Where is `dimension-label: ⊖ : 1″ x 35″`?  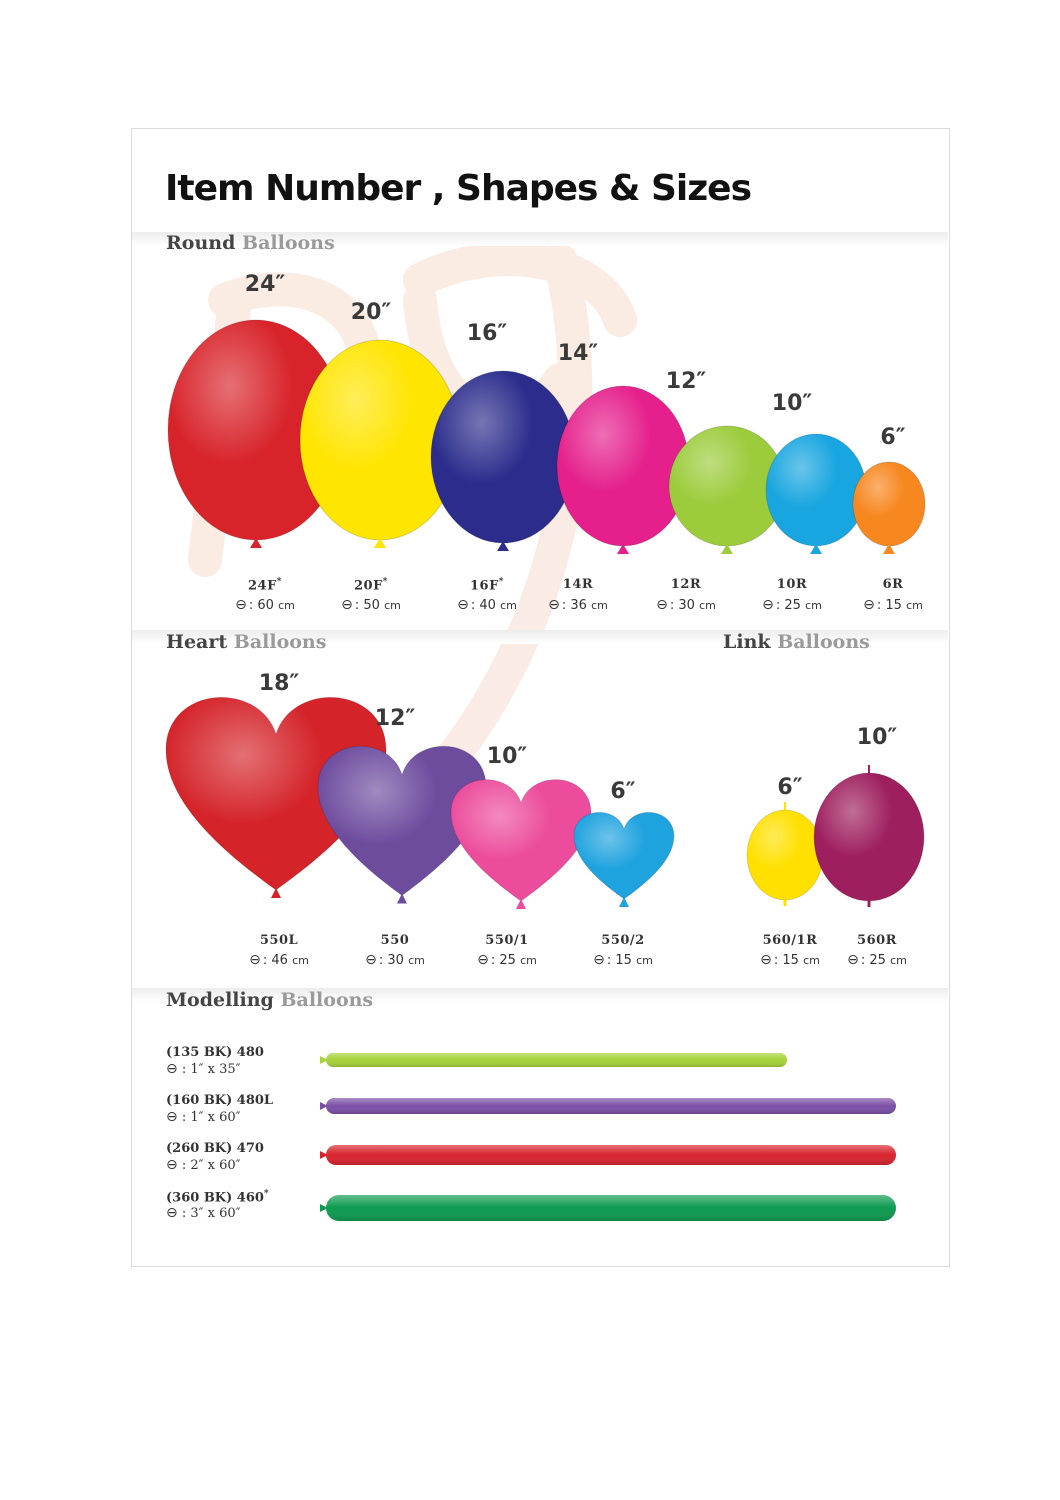 dimension-label: ⊖ : 1″ x 35″ is located at coordinates (203, 1069).